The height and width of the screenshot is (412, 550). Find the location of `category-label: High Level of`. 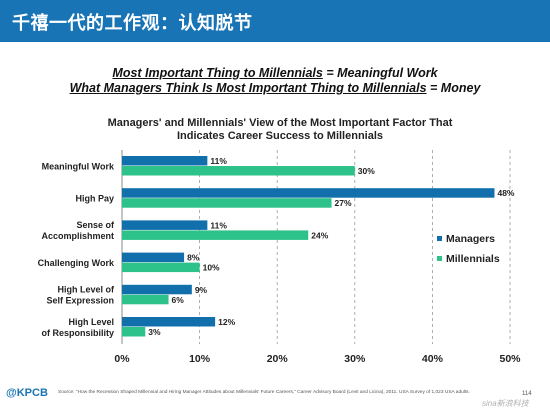

category-label: High Level of is located at coordinates (86, 290).